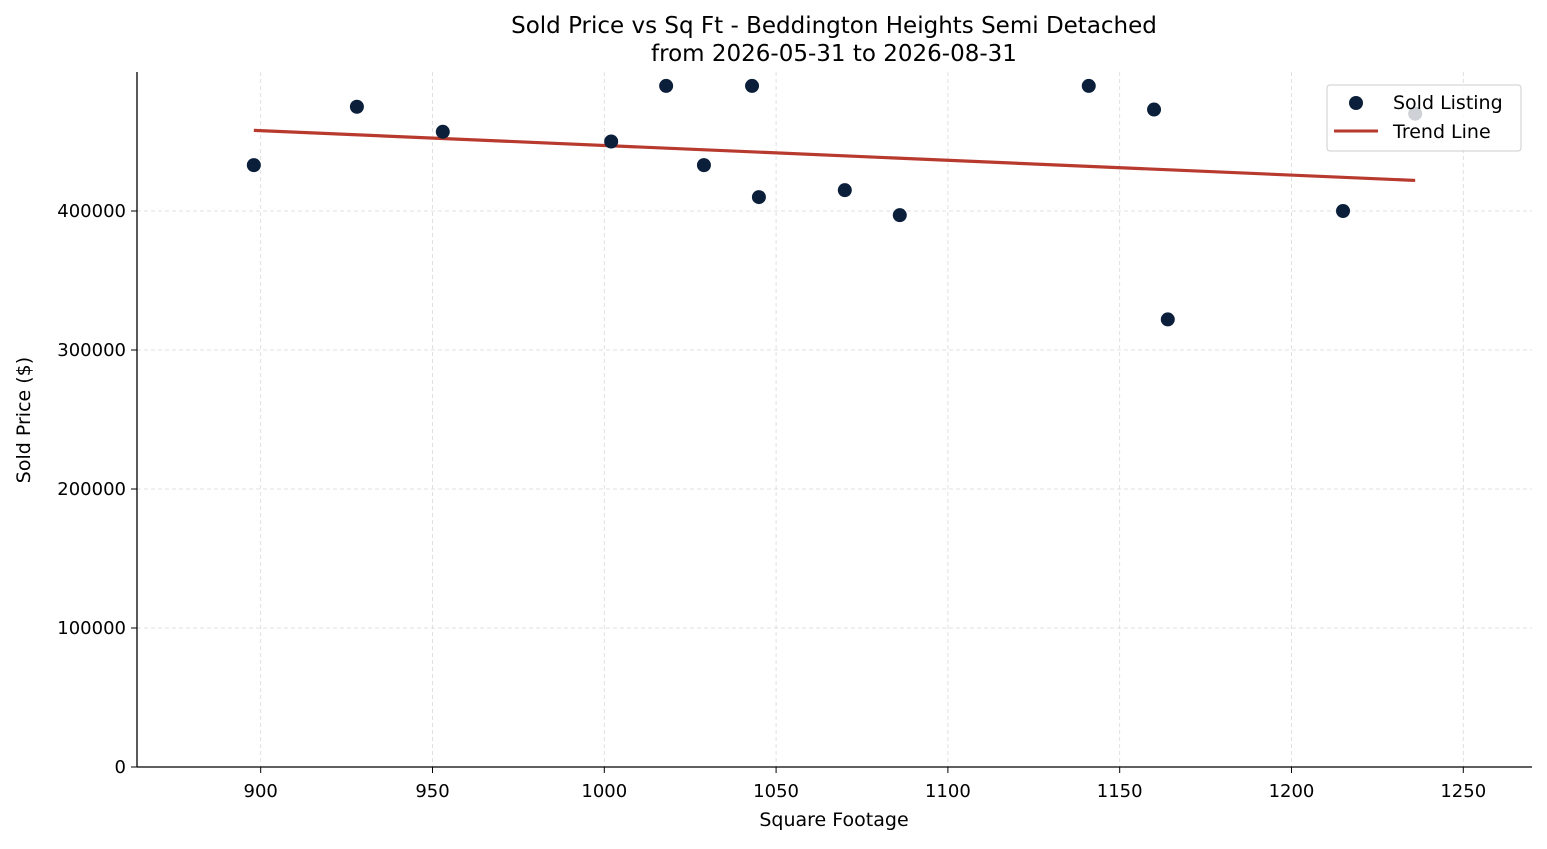  What do you see at coordinates (1448, 103) in the screenshot?
I see `legend-label-sold-listing: Sold Listing` at bounding box center [1448, 103].